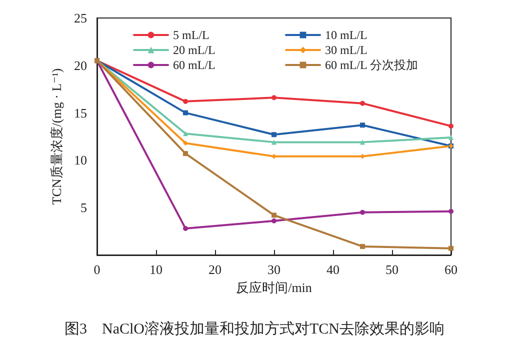  Describe the element at coordinates (156, 269) in the screenshot. I see `x-tick-label: 10` at that location.